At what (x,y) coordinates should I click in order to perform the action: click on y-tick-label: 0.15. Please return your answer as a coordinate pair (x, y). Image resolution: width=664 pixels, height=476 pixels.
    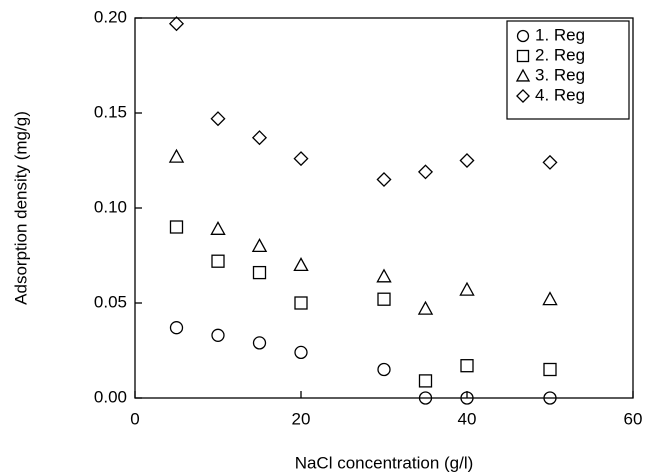
    Looking at the image, I should click on (110, 111).